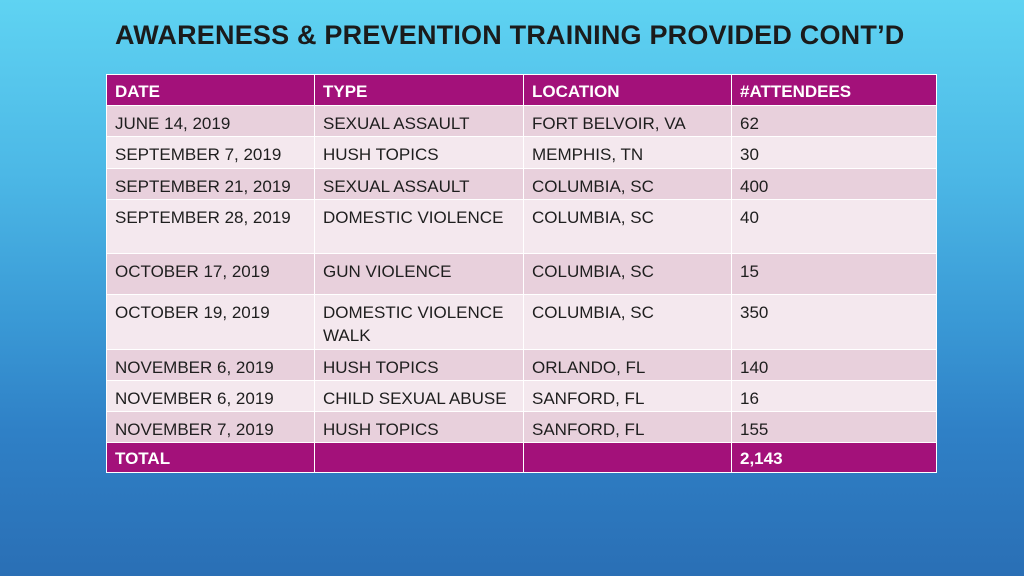 Image resolution: width=1024 pixels, height=576 pixels. I want to click on cell-type: GUN VIOLENCE, so click(419, 274).